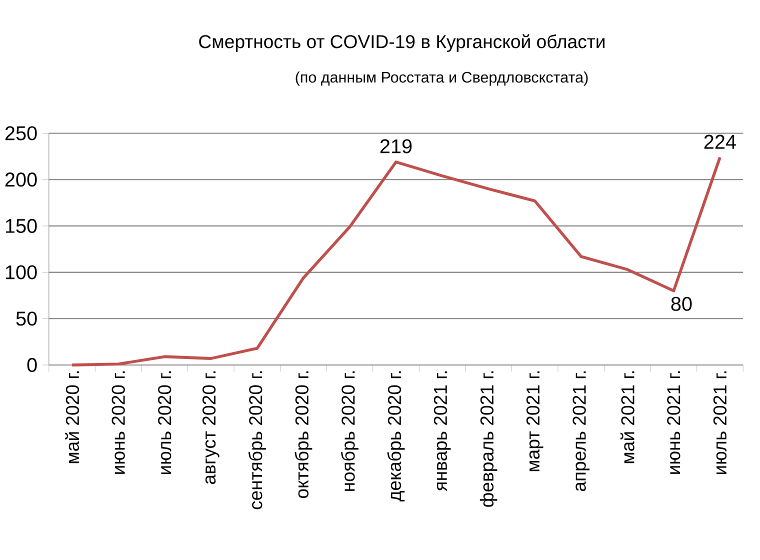 This screenshot has height=560, width=760. Describe the element at coordinates (211, 427) in the screenshot. I see `x-tick-label: август 2020 г.` at that location.